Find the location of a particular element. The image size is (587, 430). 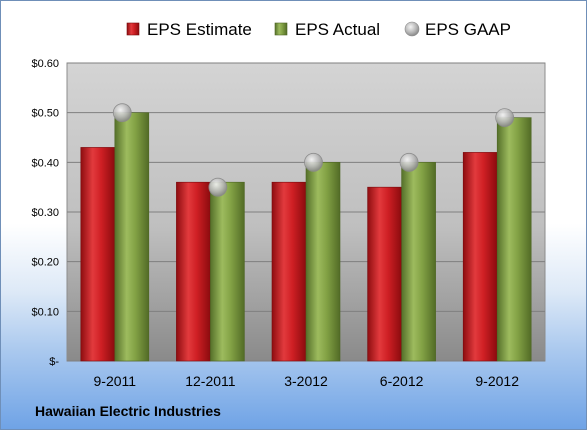

y-tick-label: $0.50 is located at coordinates (45, 114).